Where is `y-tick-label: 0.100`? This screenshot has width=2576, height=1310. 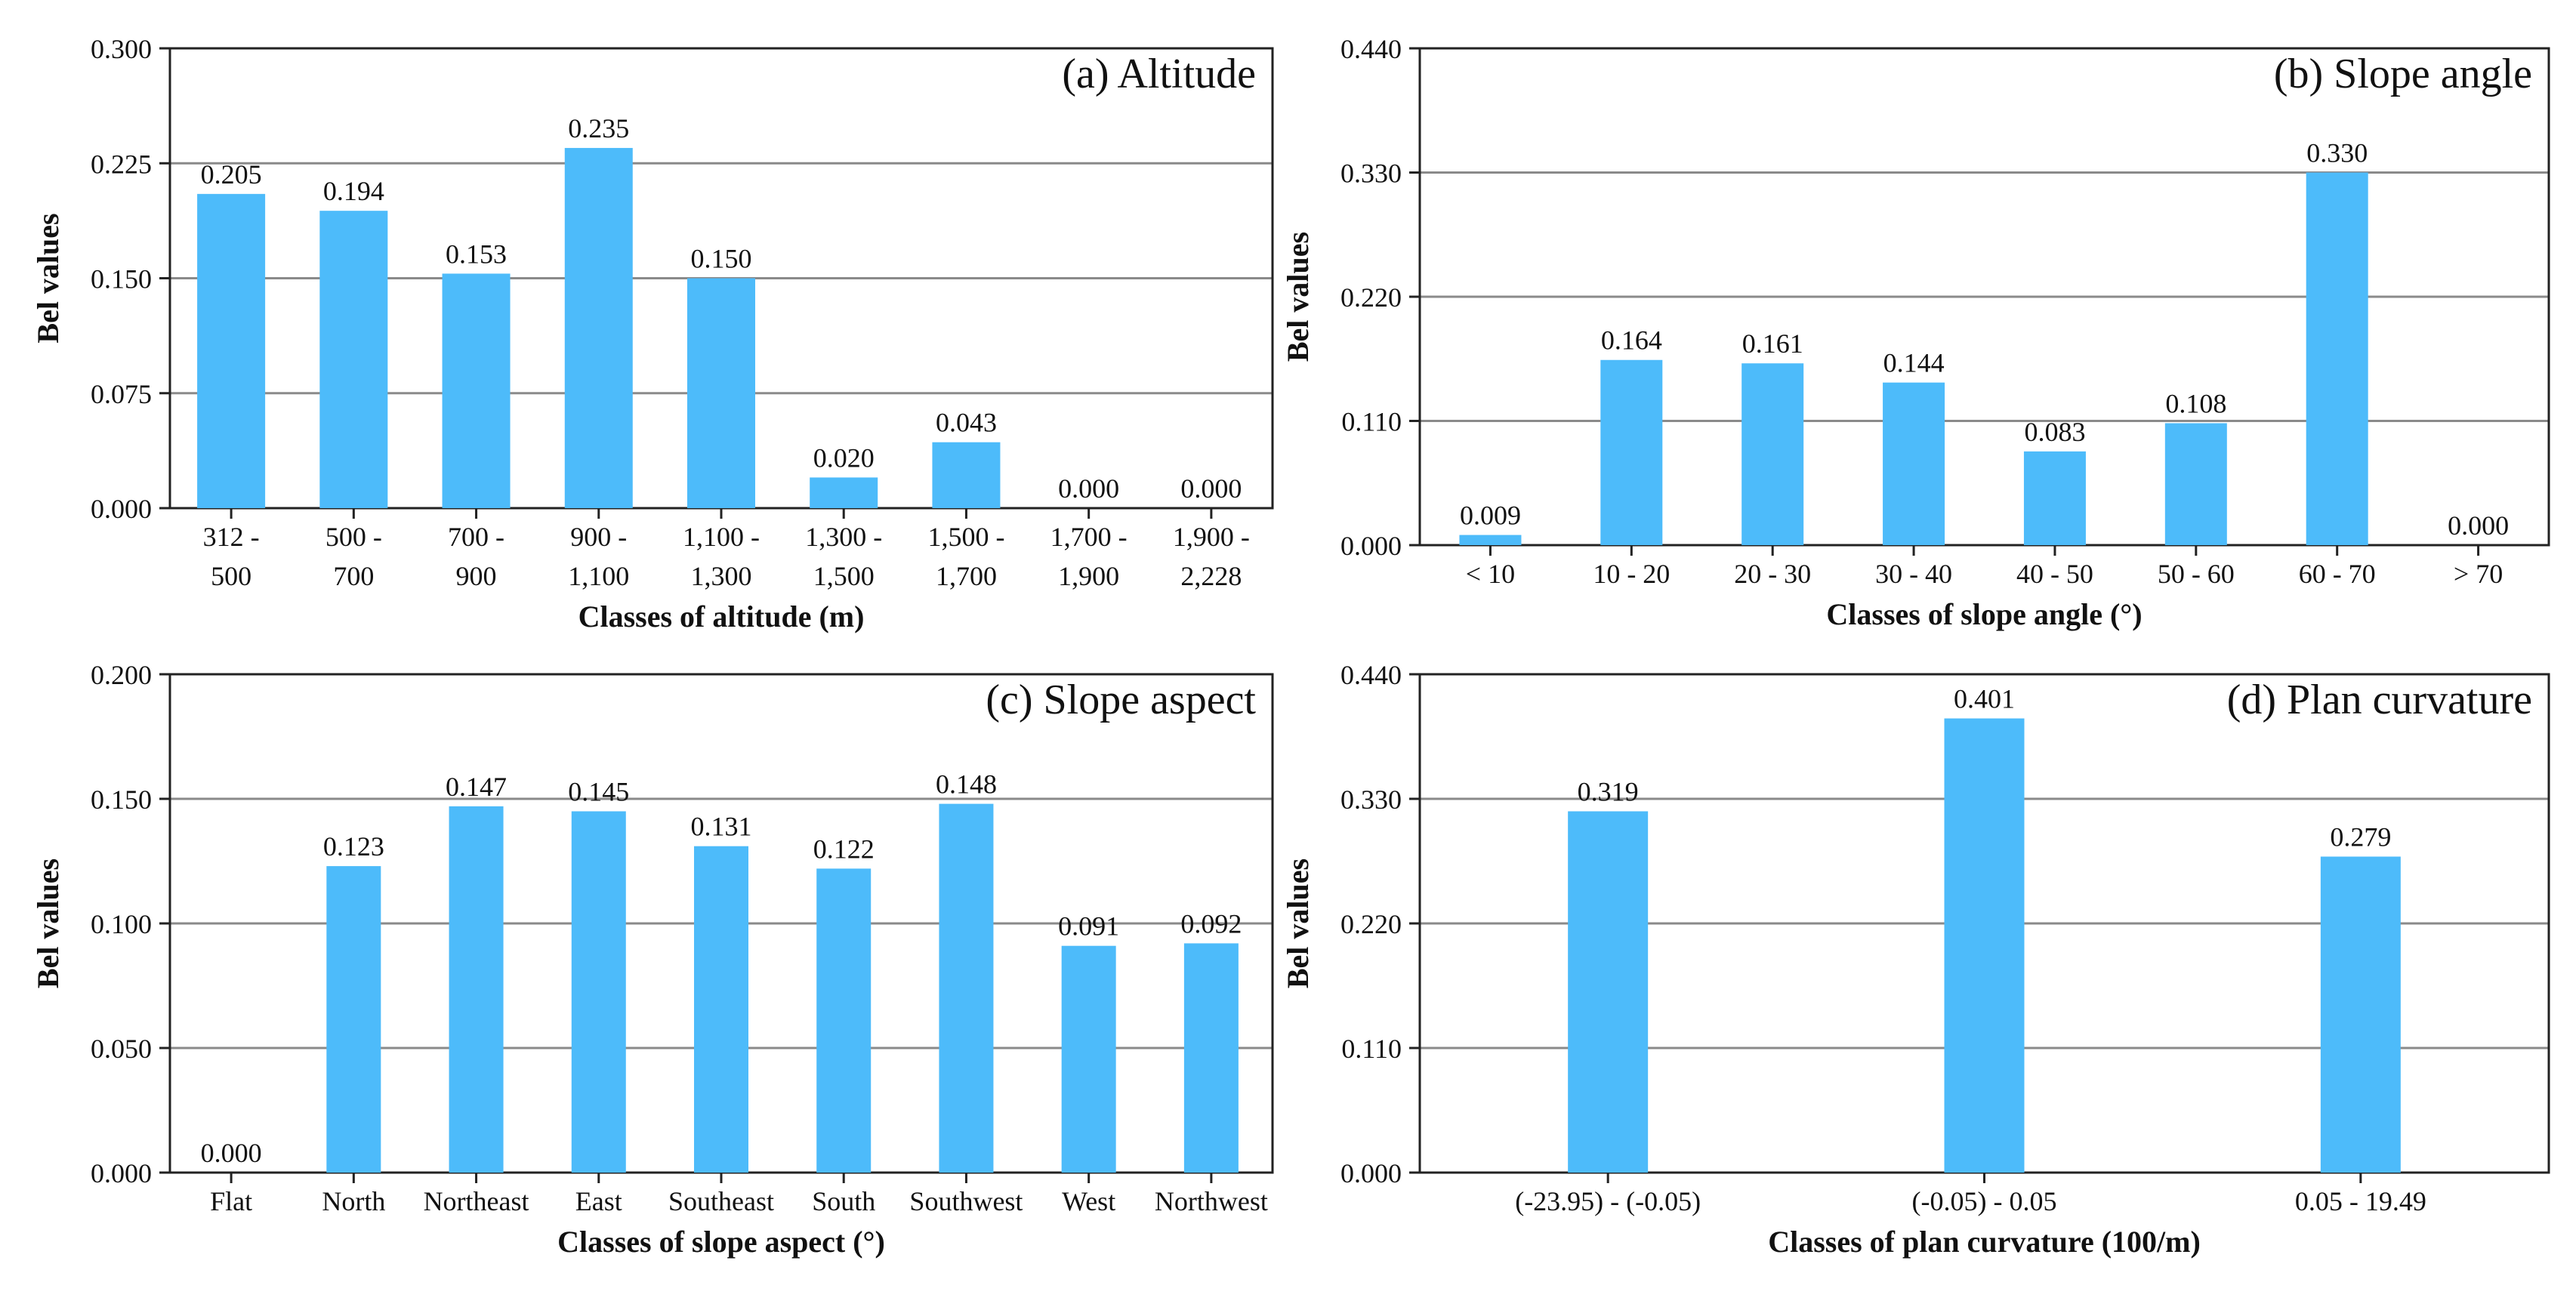 y-tick-label: 0.100 is located at coordinates (121, 924).